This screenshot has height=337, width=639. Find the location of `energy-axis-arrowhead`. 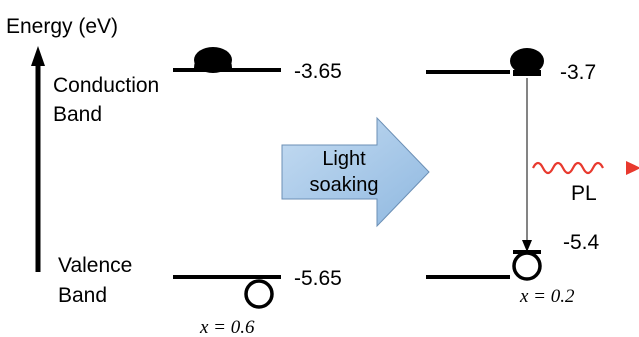

energy-axis-arrowhead is located at coordinates (38, 56).